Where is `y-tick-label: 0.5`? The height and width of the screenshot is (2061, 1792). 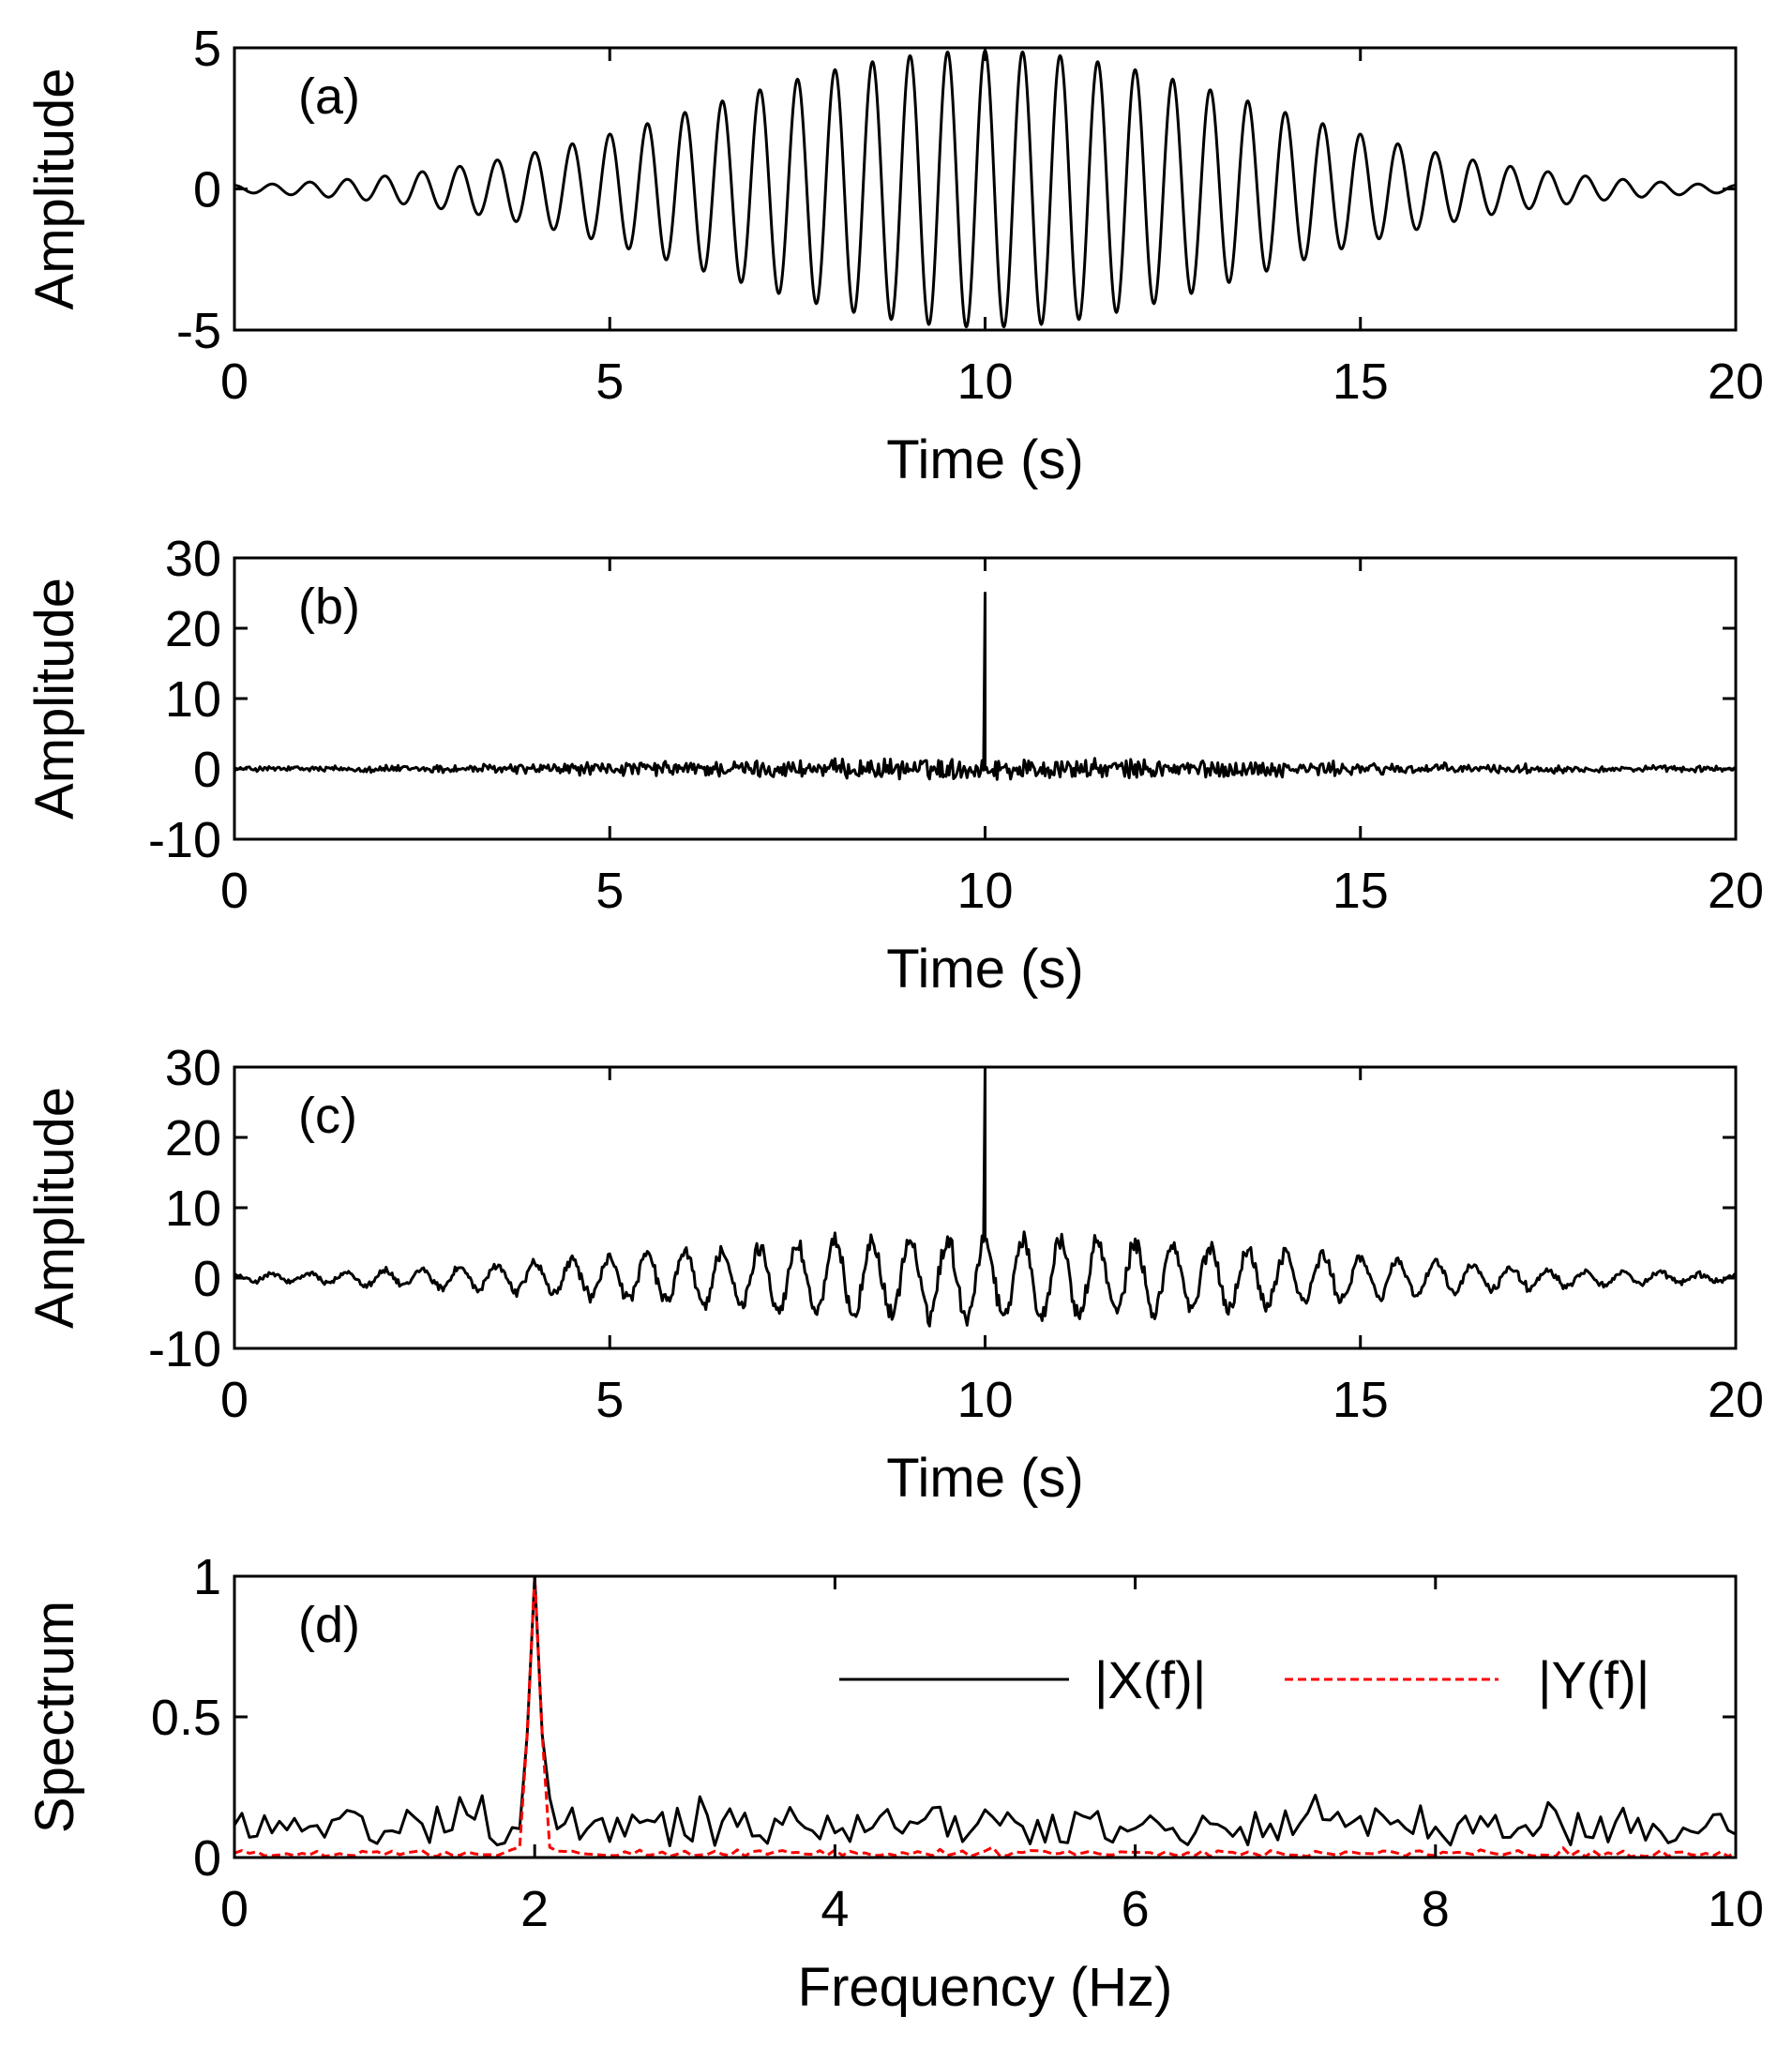 y-tick-label: 0.5 is located at coordinates (186, 1718).